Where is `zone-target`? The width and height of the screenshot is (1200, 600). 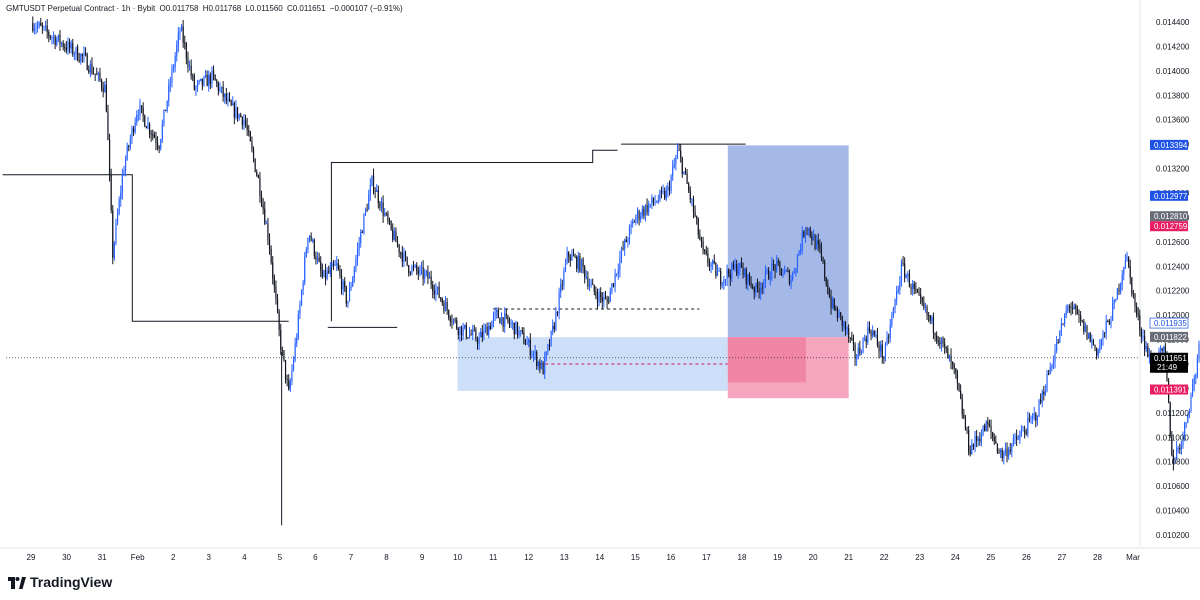
zone-target is located at coordinates (788, 241).